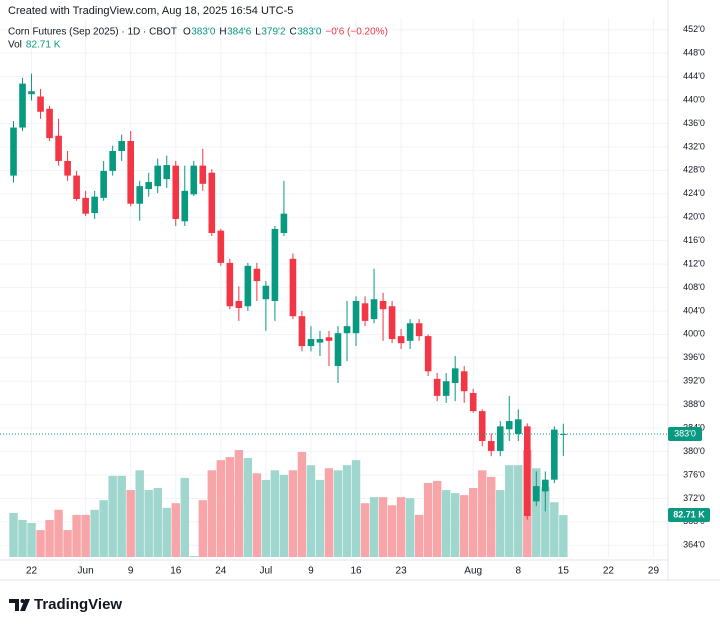  What do you see at coordinates (356, 32) in the screenshot?
I see `legend-change: −0'6 (−0.20%)` at bounding box center [356, 32].